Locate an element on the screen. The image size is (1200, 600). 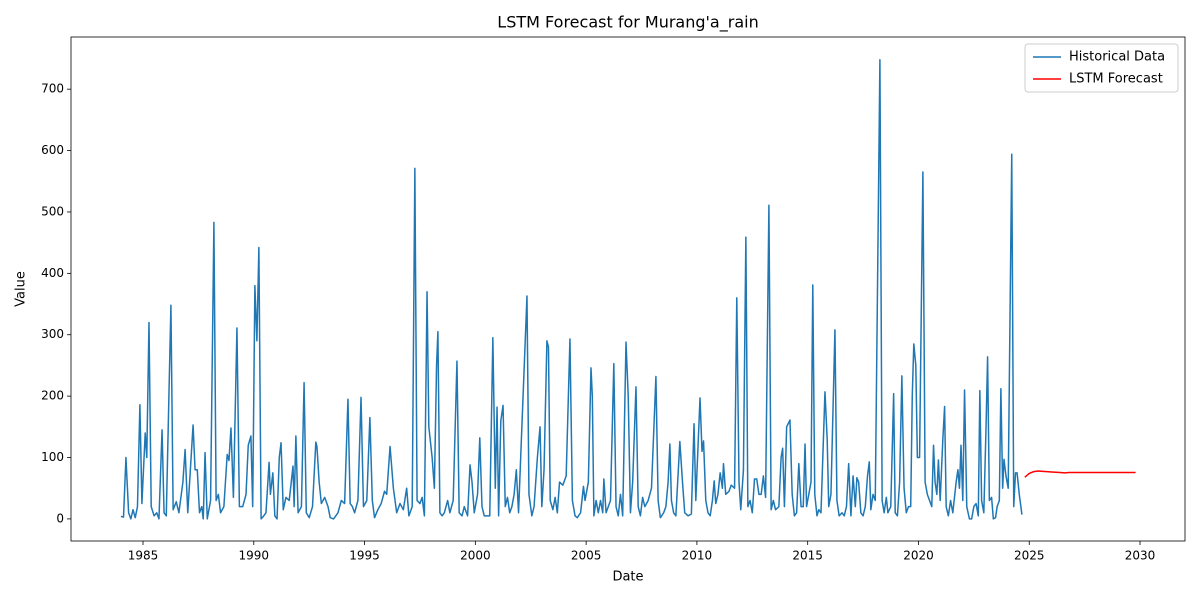
y-axis-label: Value is located at coordinates (21, 289).